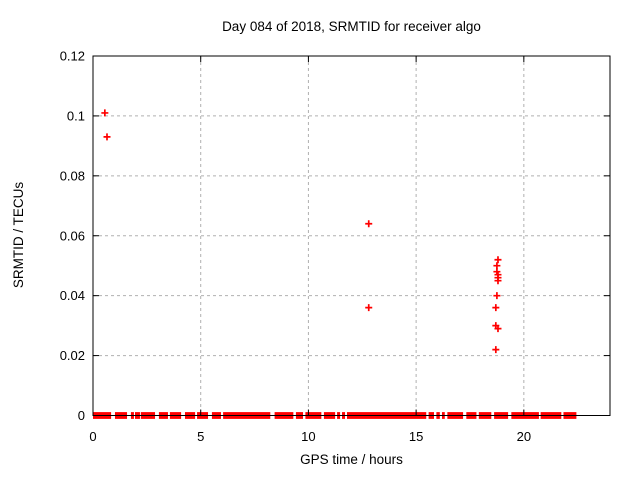 This screenshot has width=640, height=480. What do you see at coordinates (72, 235) in the screenshot?
I see `y-tick-label: 0.06` at bounding box center [72, 235].